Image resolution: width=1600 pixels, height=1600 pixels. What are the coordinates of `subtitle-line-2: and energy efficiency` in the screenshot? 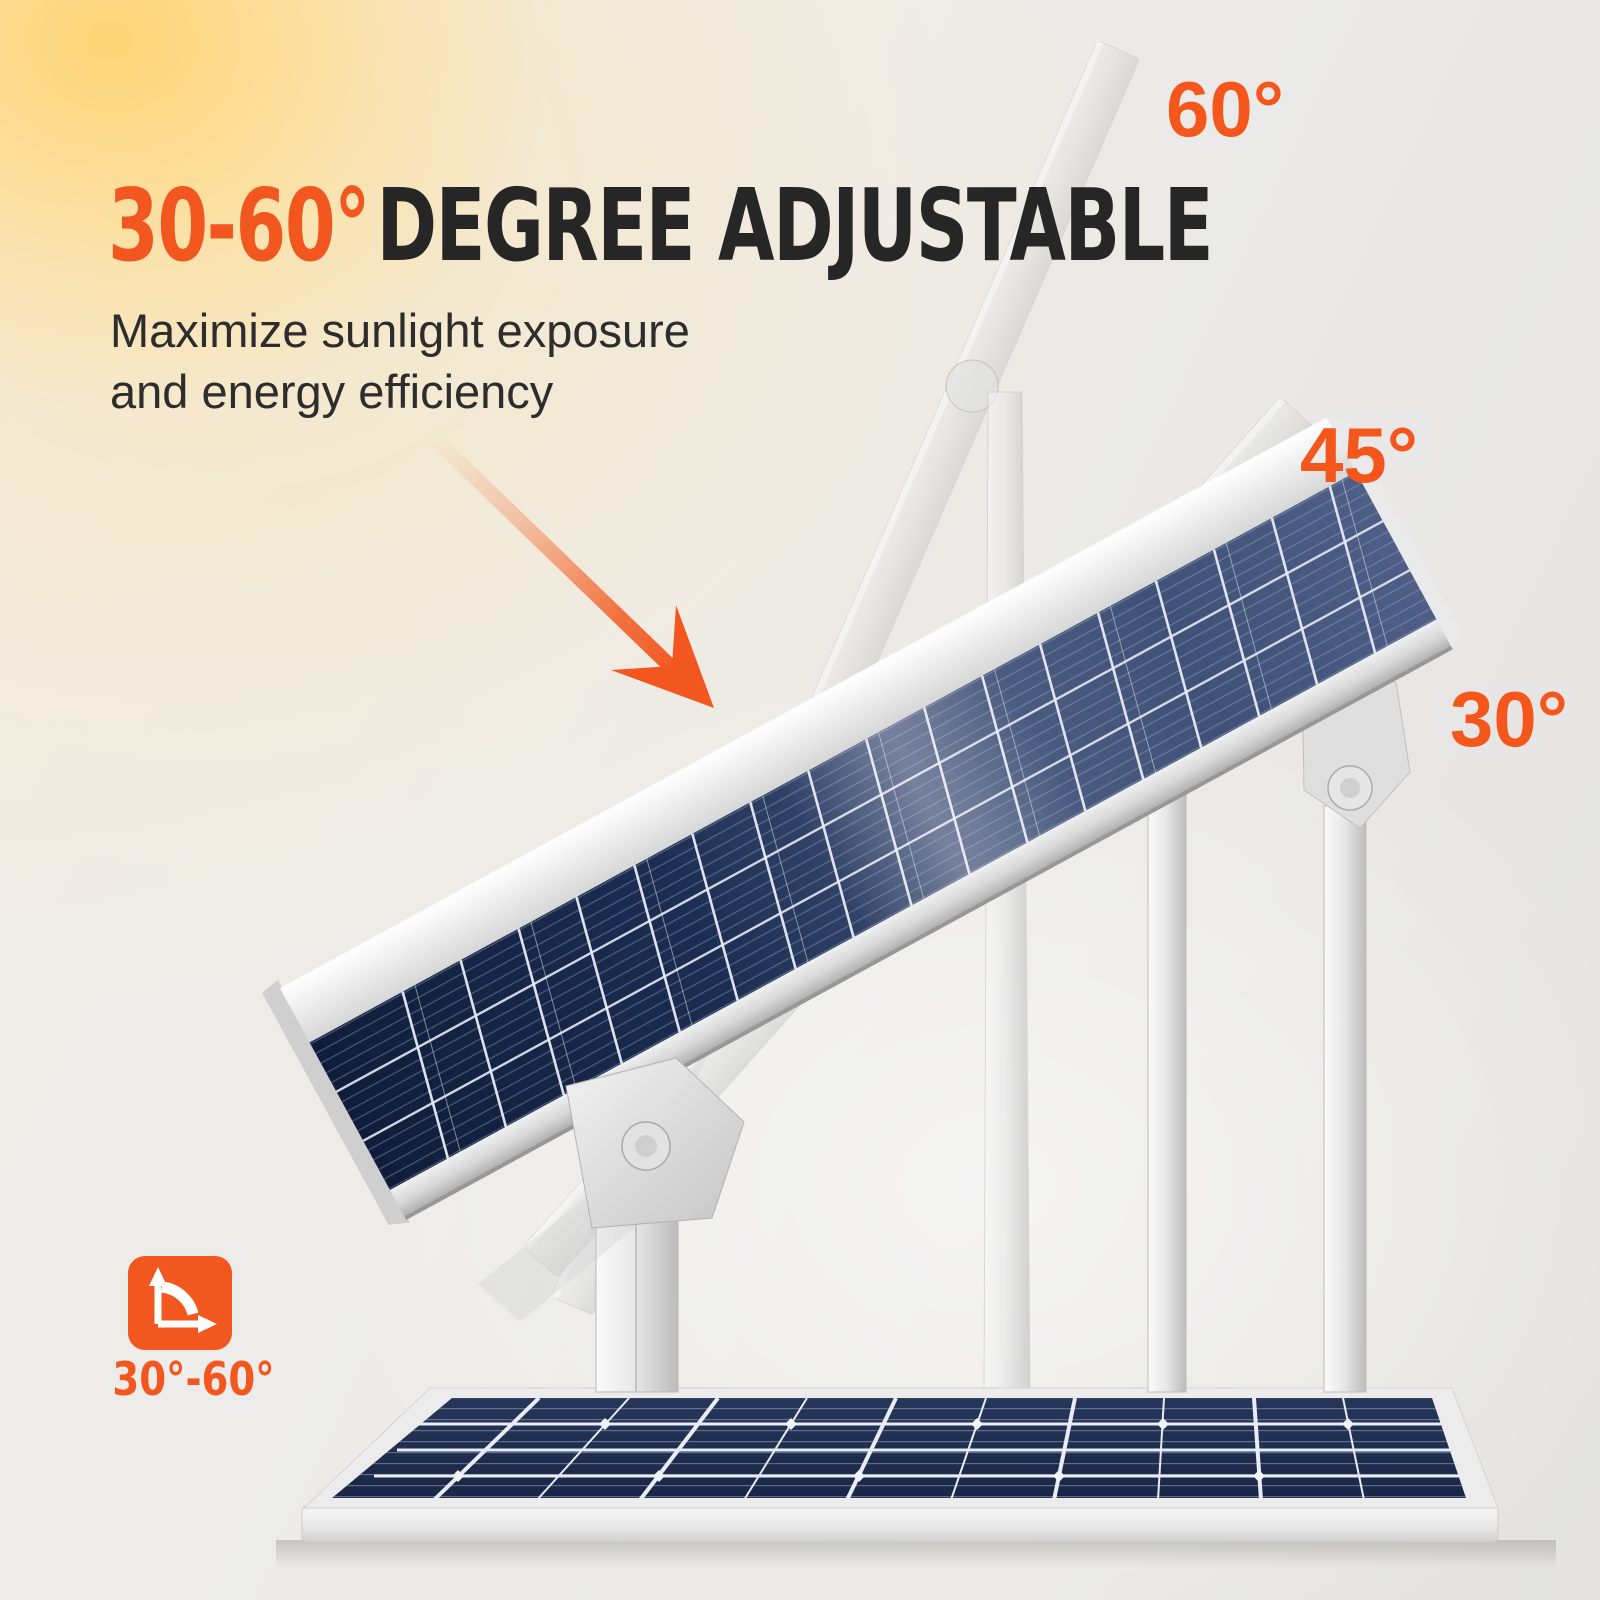 It's located at (332, 391).